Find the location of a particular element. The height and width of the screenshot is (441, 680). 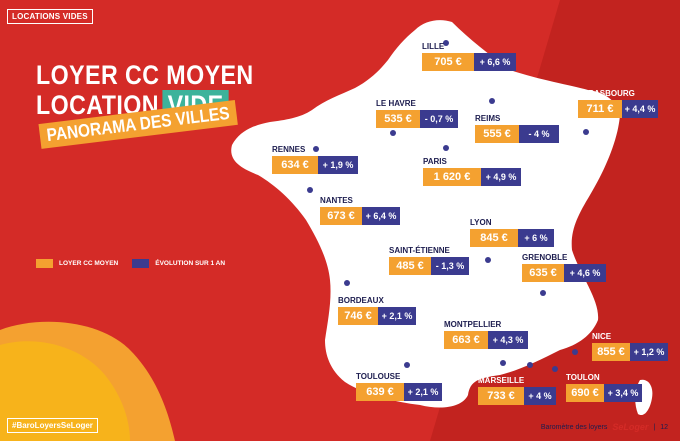

city-label-toulon: TOULON 690 €+ 3,4 % is located at coordinates (604, 387).